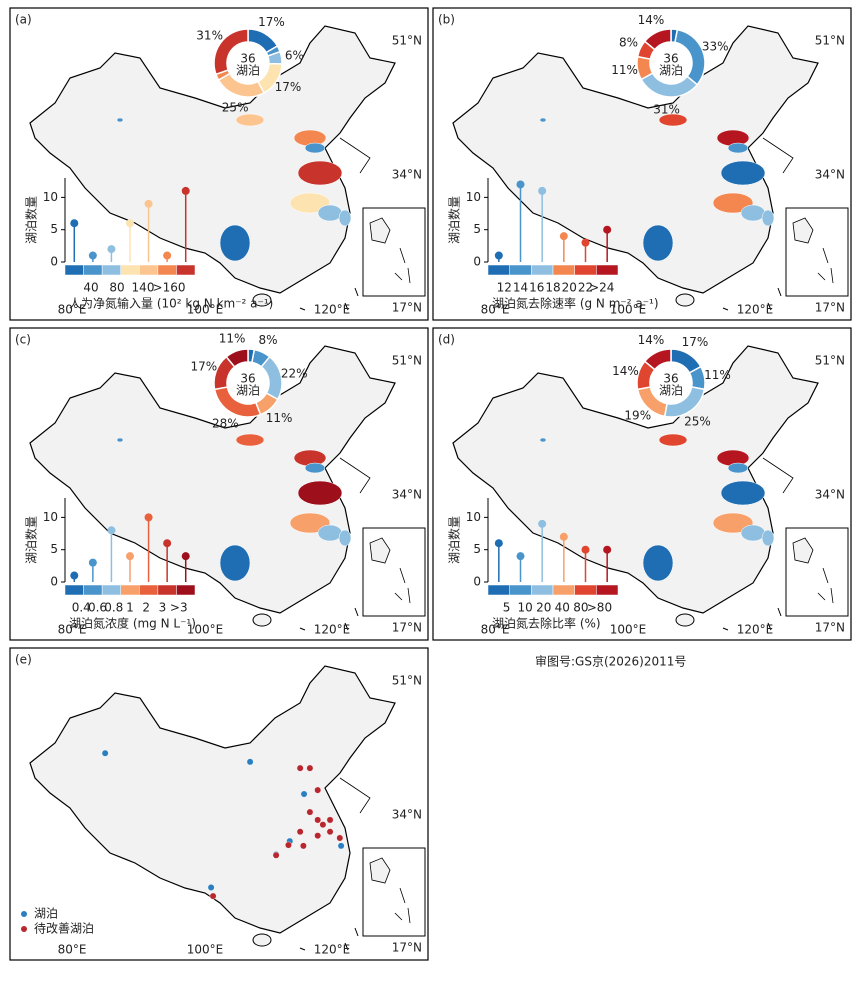 This screenshot has height=982, width=865. I want to click on colorbar-label: 3, so click(163, 608).